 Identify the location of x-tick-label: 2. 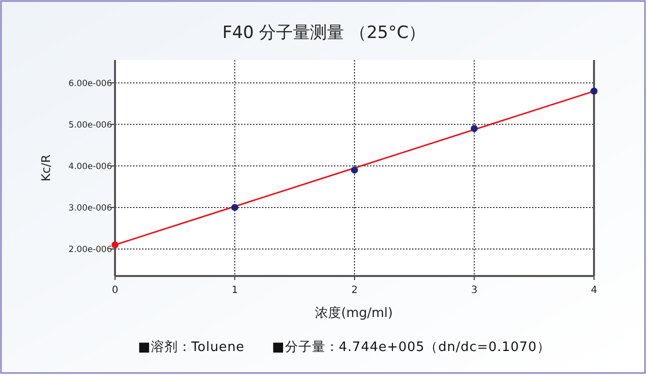
(354, 290).